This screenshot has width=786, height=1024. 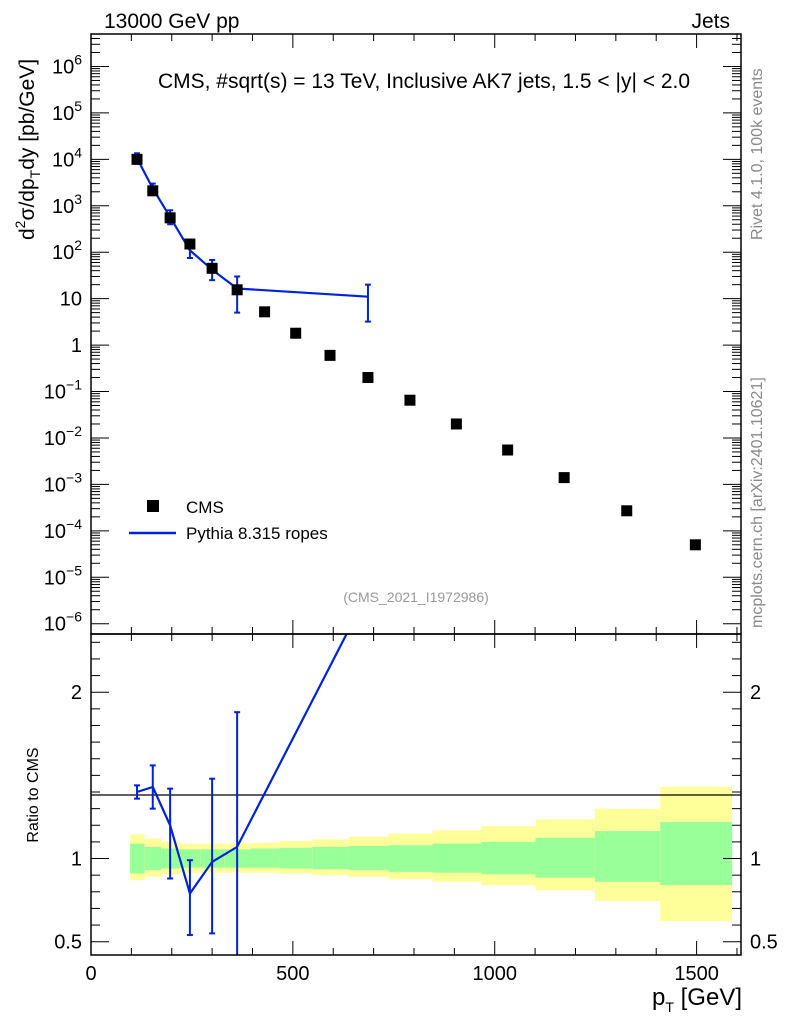 I want to click on ratio-series-group, so click(x=241, y=794).